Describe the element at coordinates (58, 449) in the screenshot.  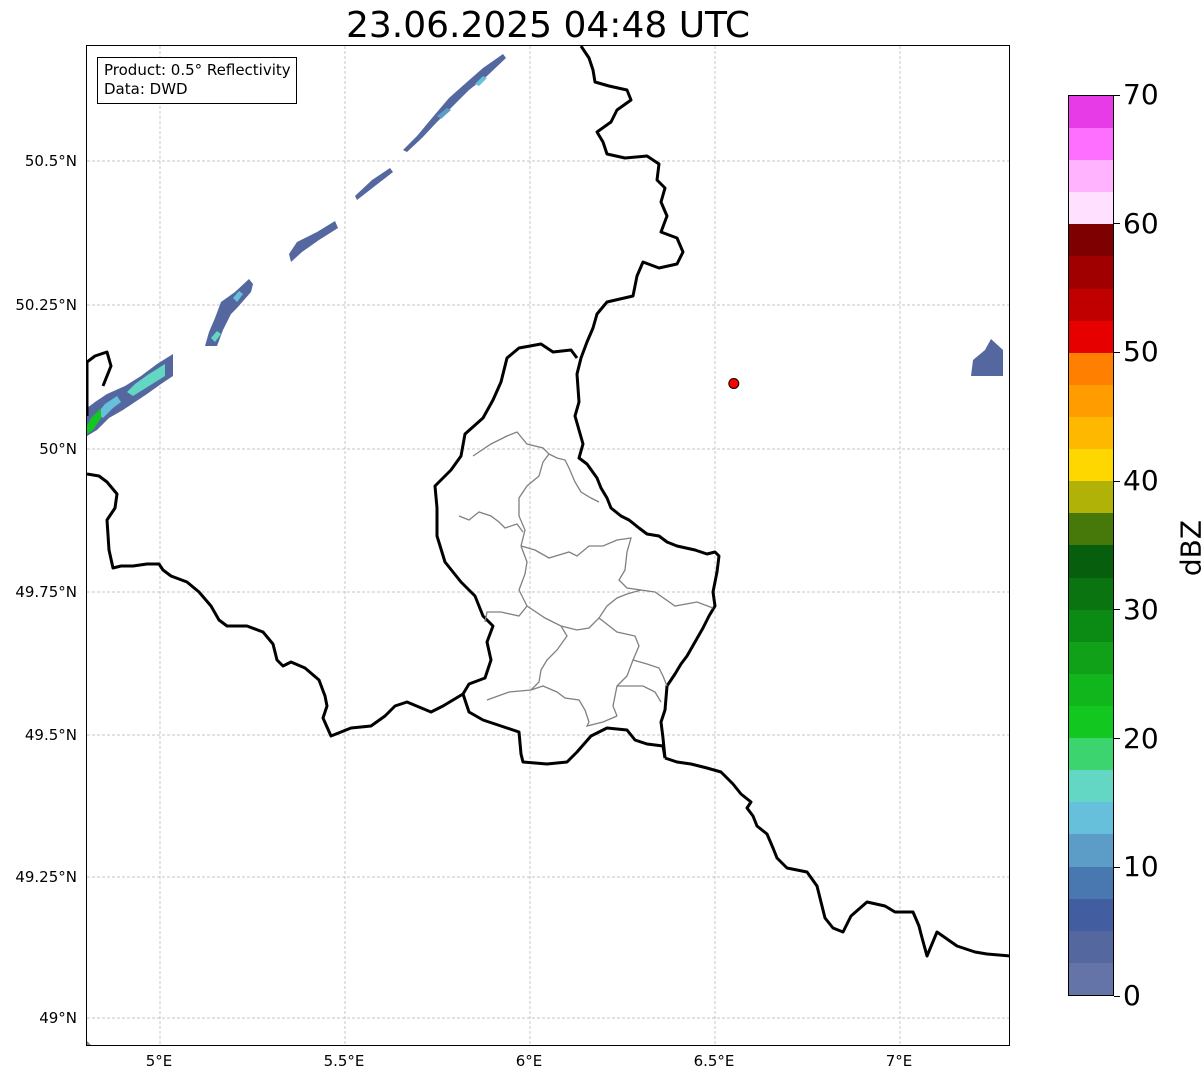
I see `lat-label-50: 50°N` at that location.